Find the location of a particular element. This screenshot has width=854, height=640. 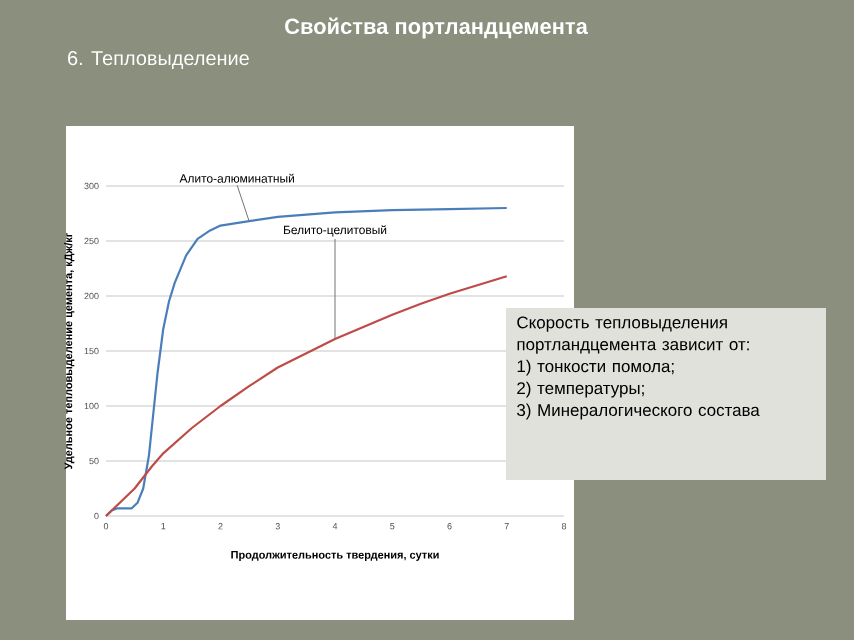

annotation: 2) температуры; is located at coordinates (580, 389).